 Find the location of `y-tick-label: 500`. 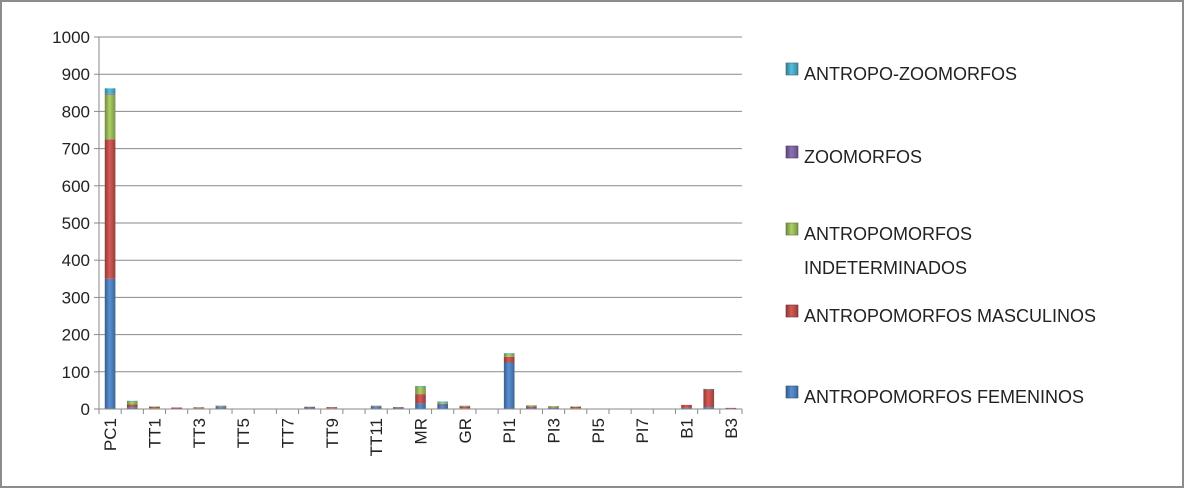

y-tick-label: 500 is located at coordinates (76, 223).